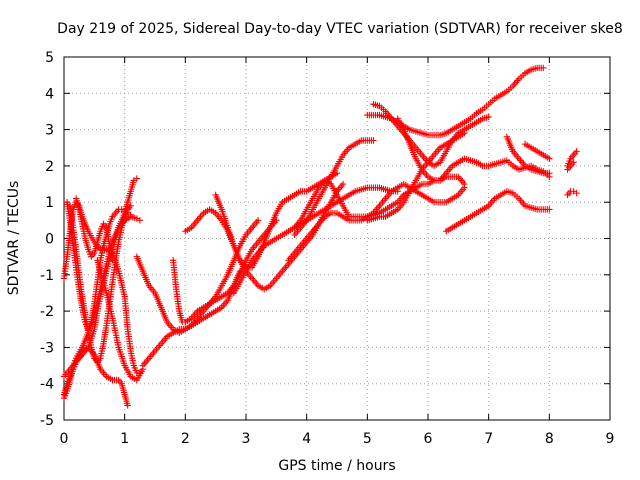 This screenshot has height=480, width=640. What do you see at coordinates (549, 439) in the screenshot?
I see `x-tick-label: 8` at bounding box center [549, 439].